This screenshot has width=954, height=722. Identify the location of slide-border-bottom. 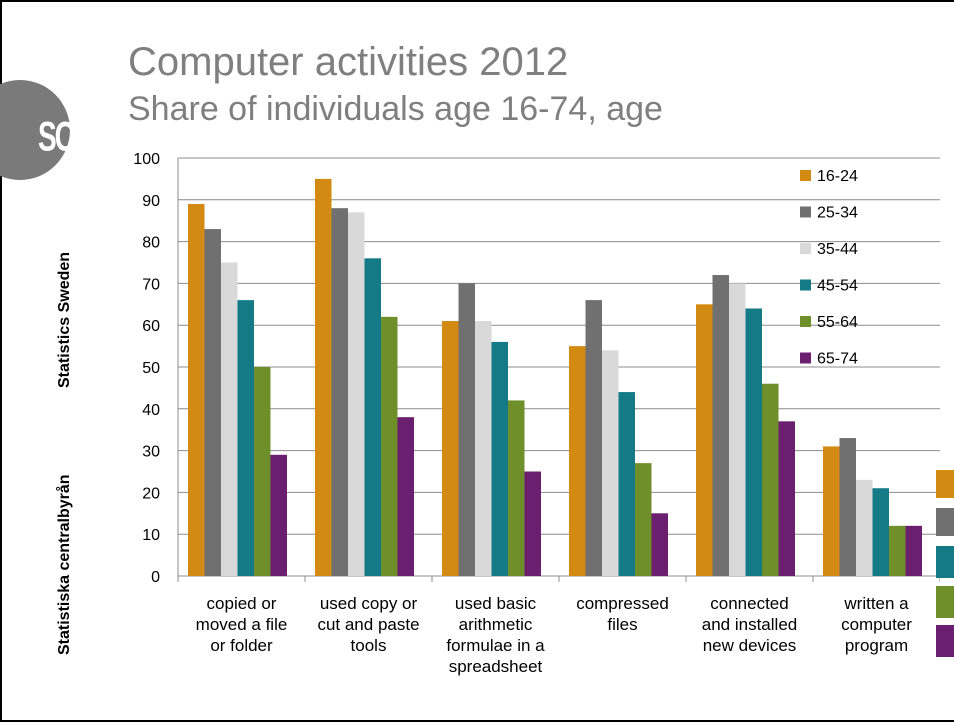
(477, 721).